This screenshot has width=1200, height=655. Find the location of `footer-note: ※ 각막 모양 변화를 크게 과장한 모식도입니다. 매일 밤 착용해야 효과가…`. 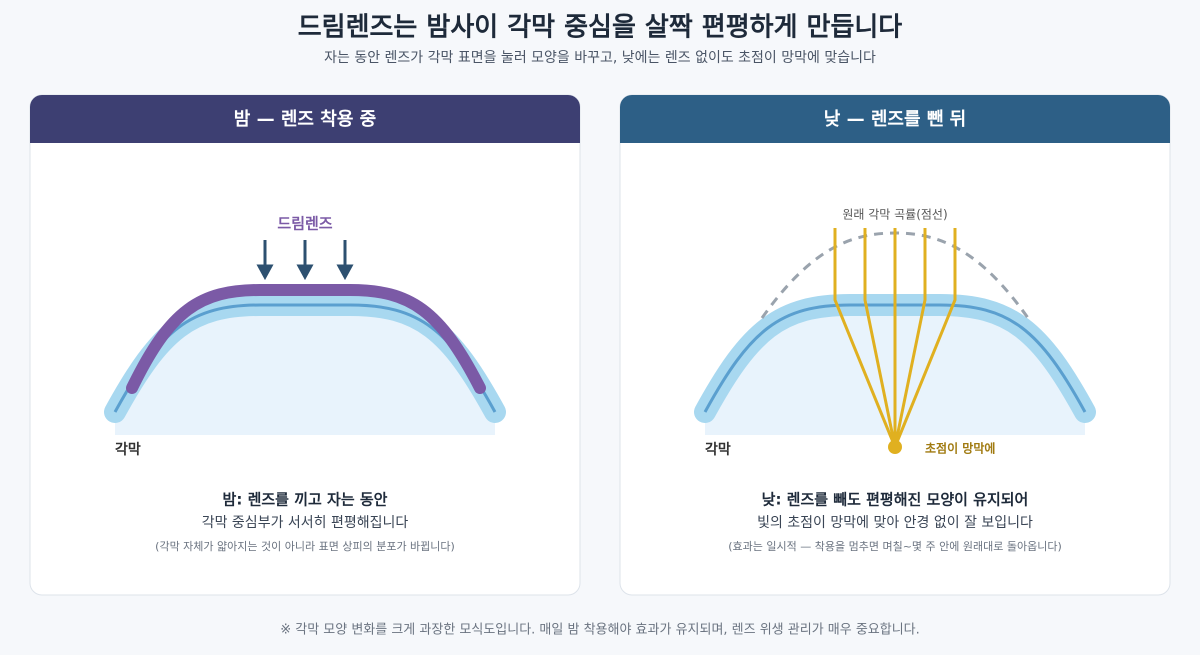

footer-note: ※ 각막 모양 변화를 크게 과장한 모식도입니다. 매일 밤 착용해야 효과가… is located at coordinates (600, 630).